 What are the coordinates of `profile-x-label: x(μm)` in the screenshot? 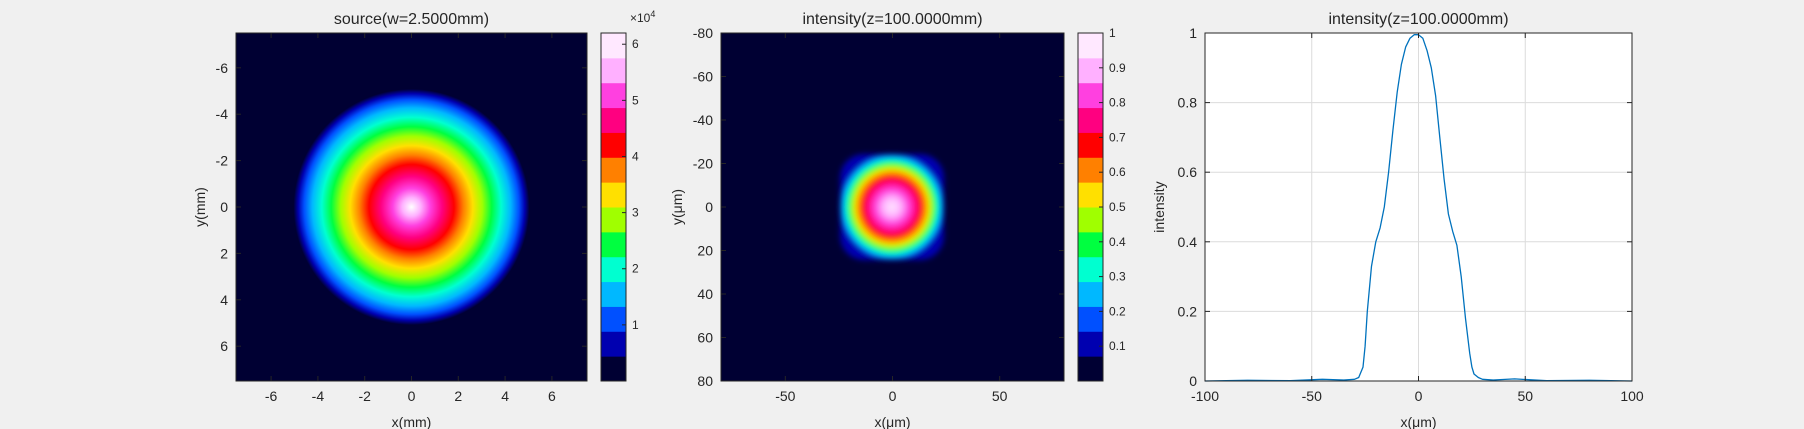 It's located at (1418, 421).